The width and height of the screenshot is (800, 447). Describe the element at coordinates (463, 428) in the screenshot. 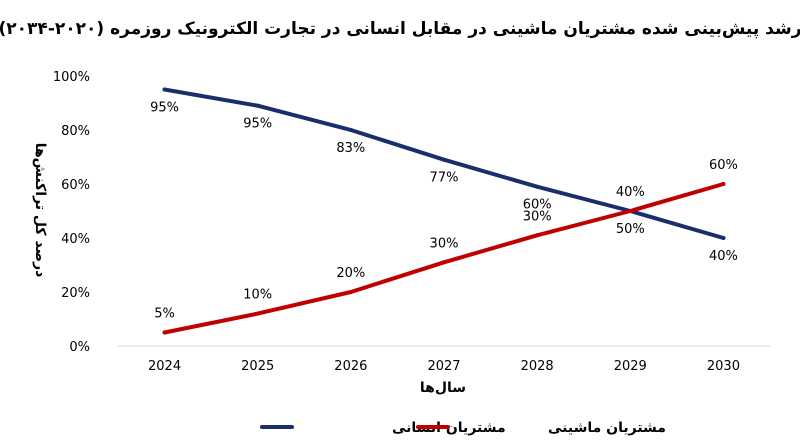

I see `legend: مشتریان انسانیمشتریان ماشینی` at that location.